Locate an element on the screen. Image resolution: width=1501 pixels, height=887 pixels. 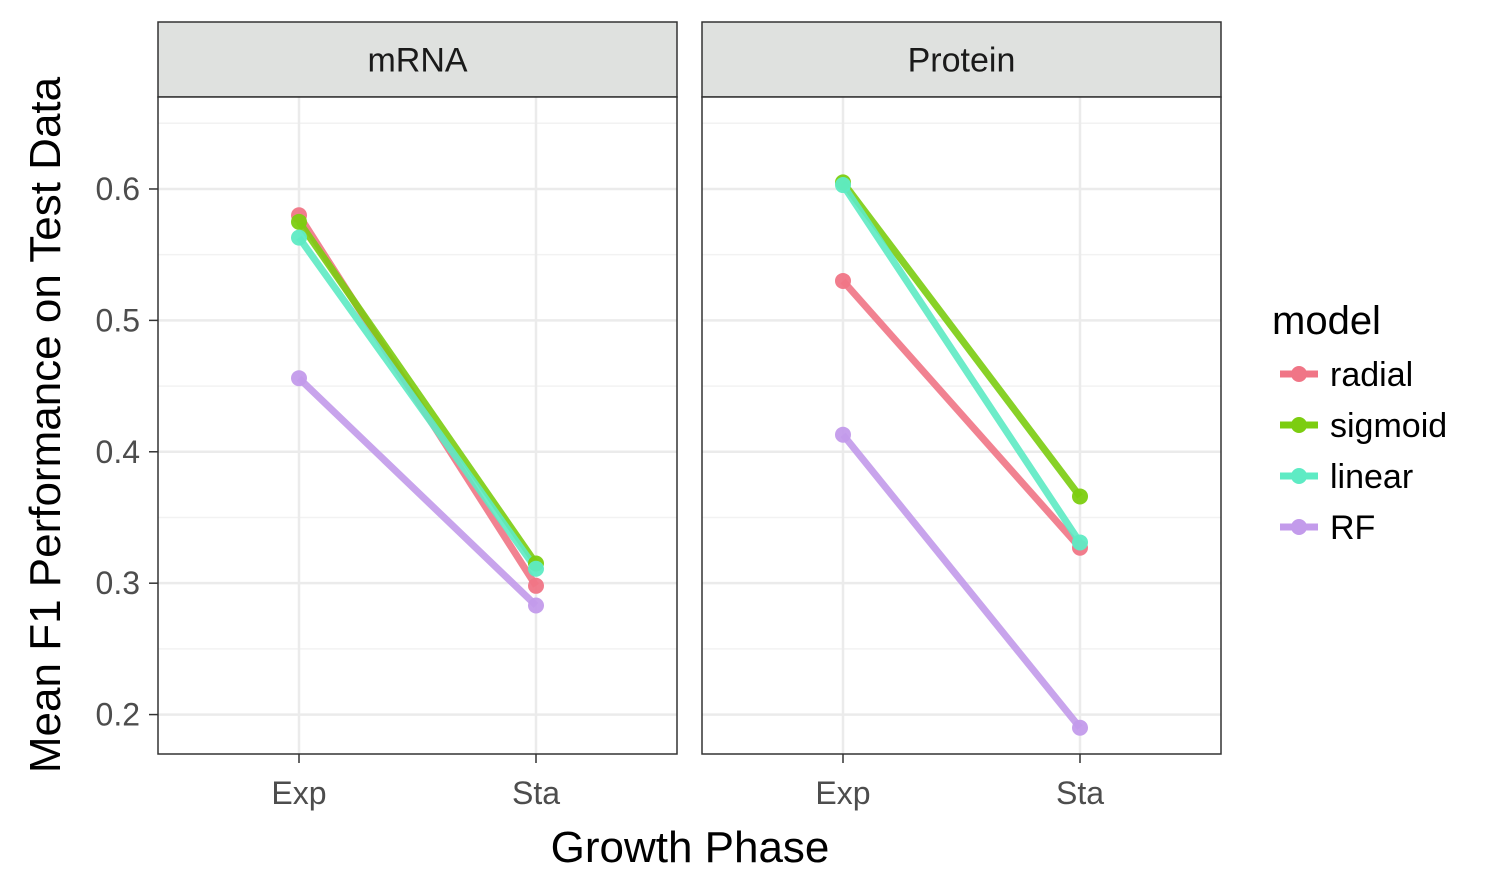
y-tick-label: 0.3 is located at coordinates (118, 583).